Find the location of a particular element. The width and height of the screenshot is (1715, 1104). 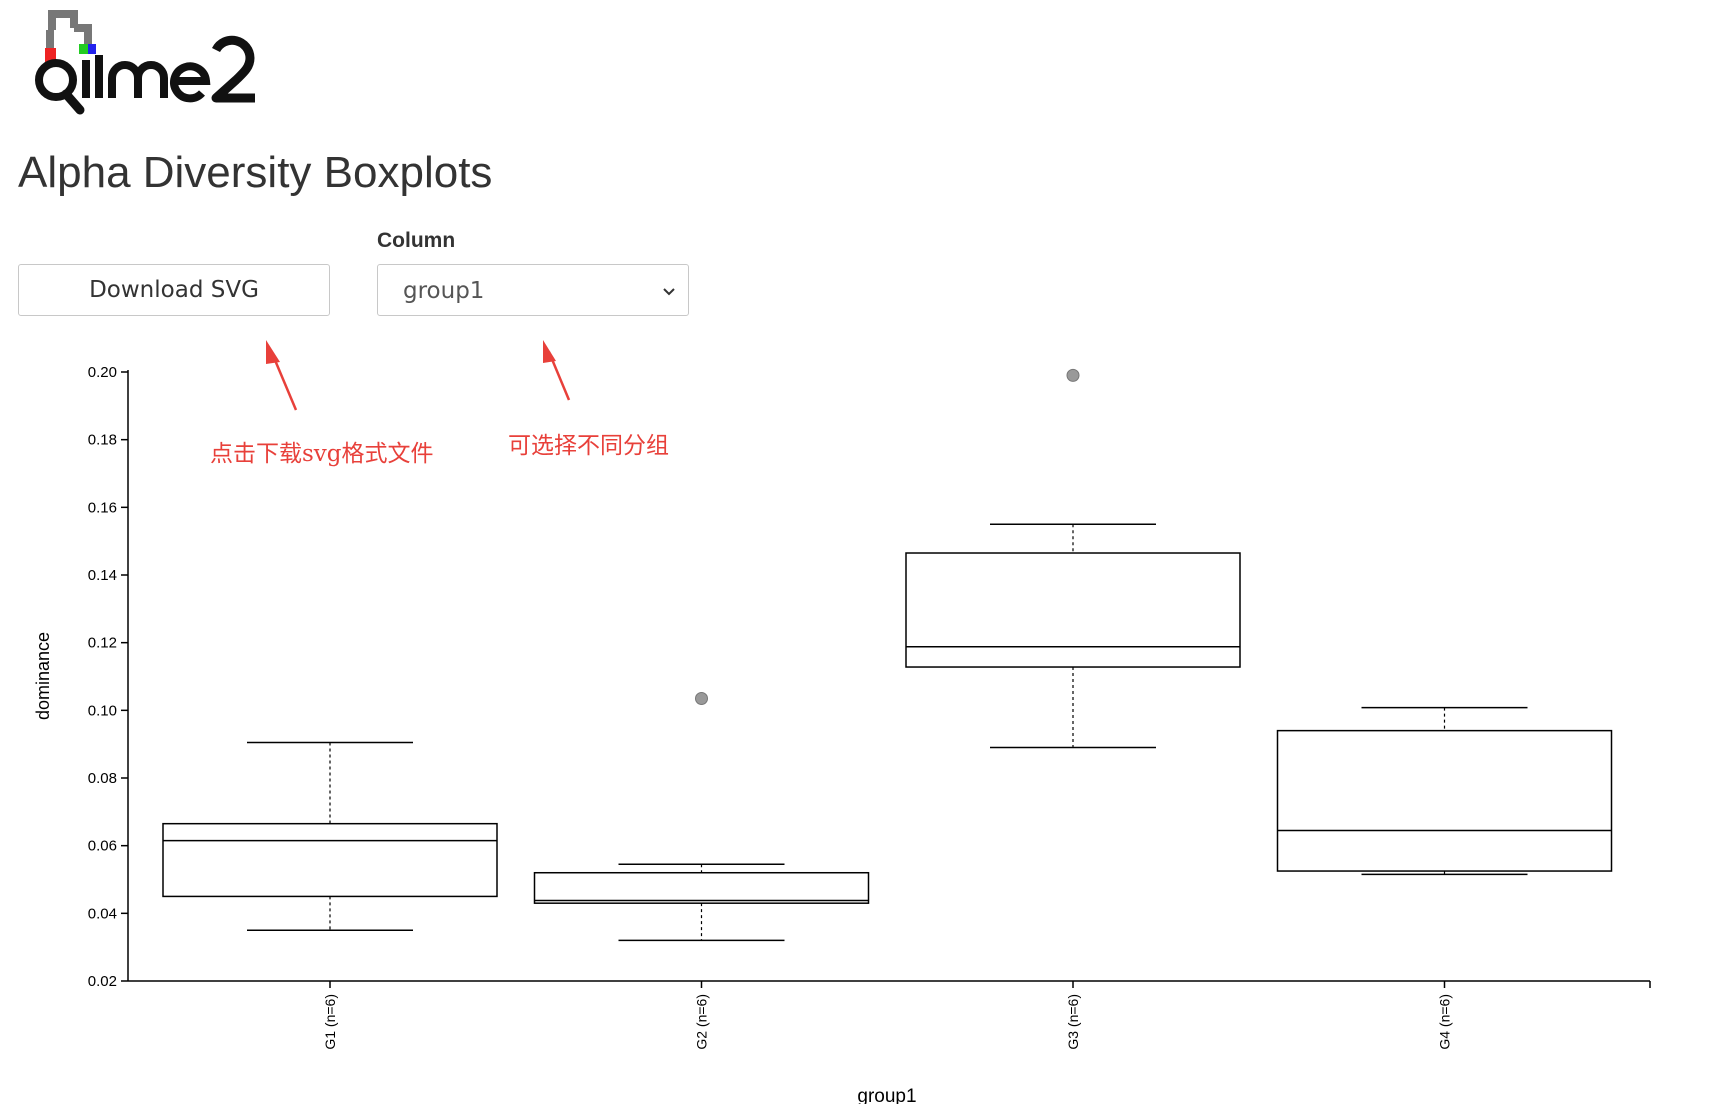

download-svg-button: Download SVG is located at coordinates (174, 290).